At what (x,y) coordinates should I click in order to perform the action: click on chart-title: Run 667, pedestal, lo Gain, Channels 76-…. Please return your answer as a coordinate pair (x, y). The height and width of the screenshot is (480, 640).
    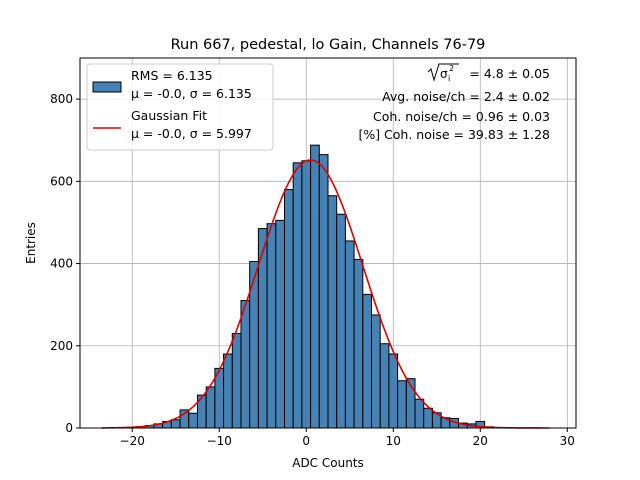
    Looking at the image, I should click on (328, 45).